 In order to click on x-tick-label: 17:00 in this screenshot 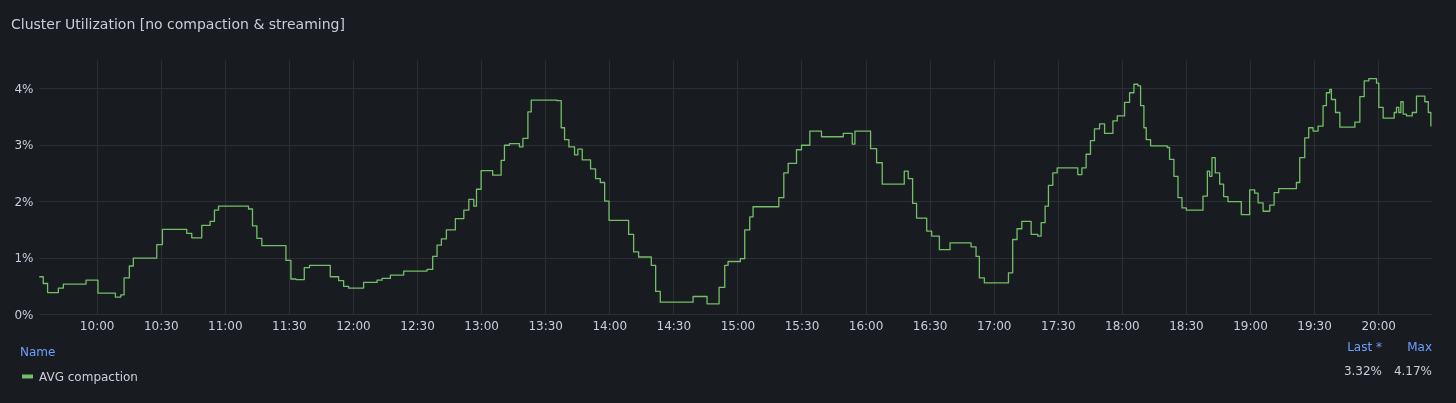, I will do `click(994, 325)`.